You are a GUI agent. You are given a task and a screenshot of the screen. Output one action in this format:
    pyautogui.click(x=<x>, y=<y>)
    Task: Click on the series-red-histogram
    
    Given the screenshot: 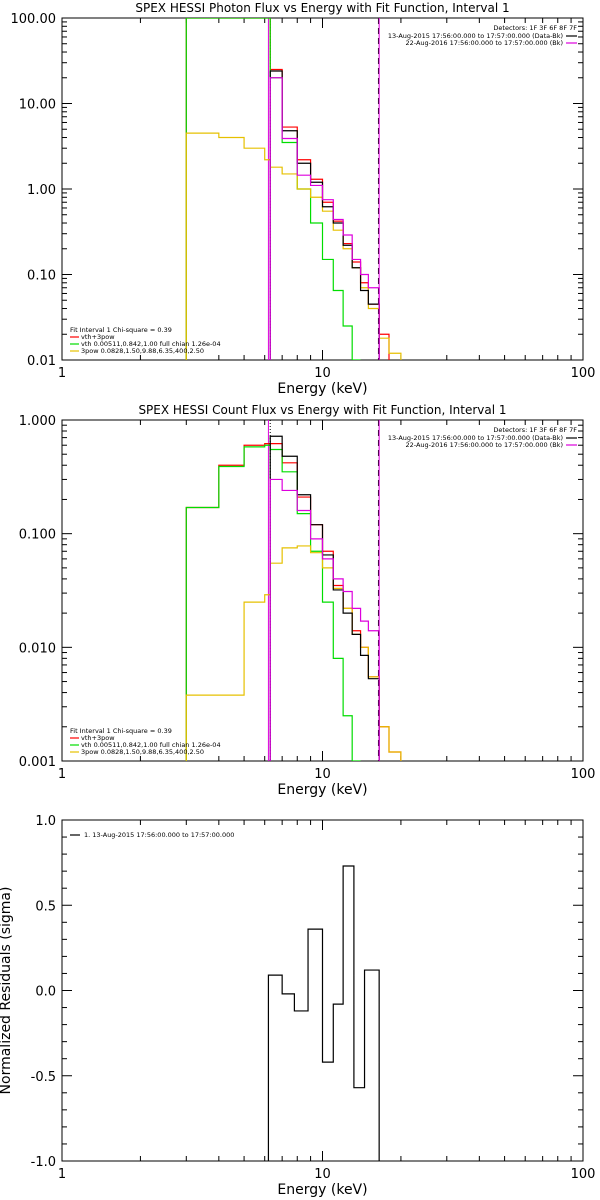 What is the action you would take?
    pyautogui.click(x=287, y=189)
    